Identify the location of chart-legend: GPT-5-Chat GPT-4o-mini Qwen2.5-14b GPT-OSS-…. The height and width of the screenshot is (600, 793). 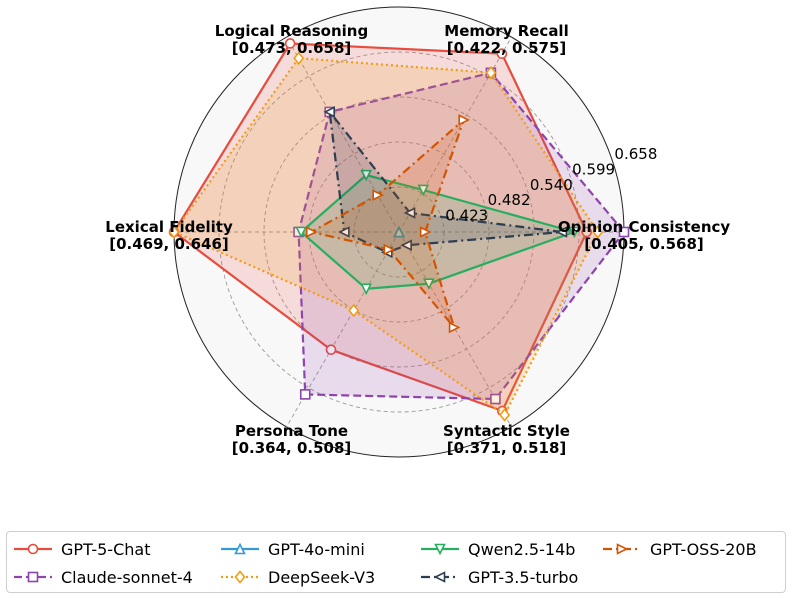
(396, 562).